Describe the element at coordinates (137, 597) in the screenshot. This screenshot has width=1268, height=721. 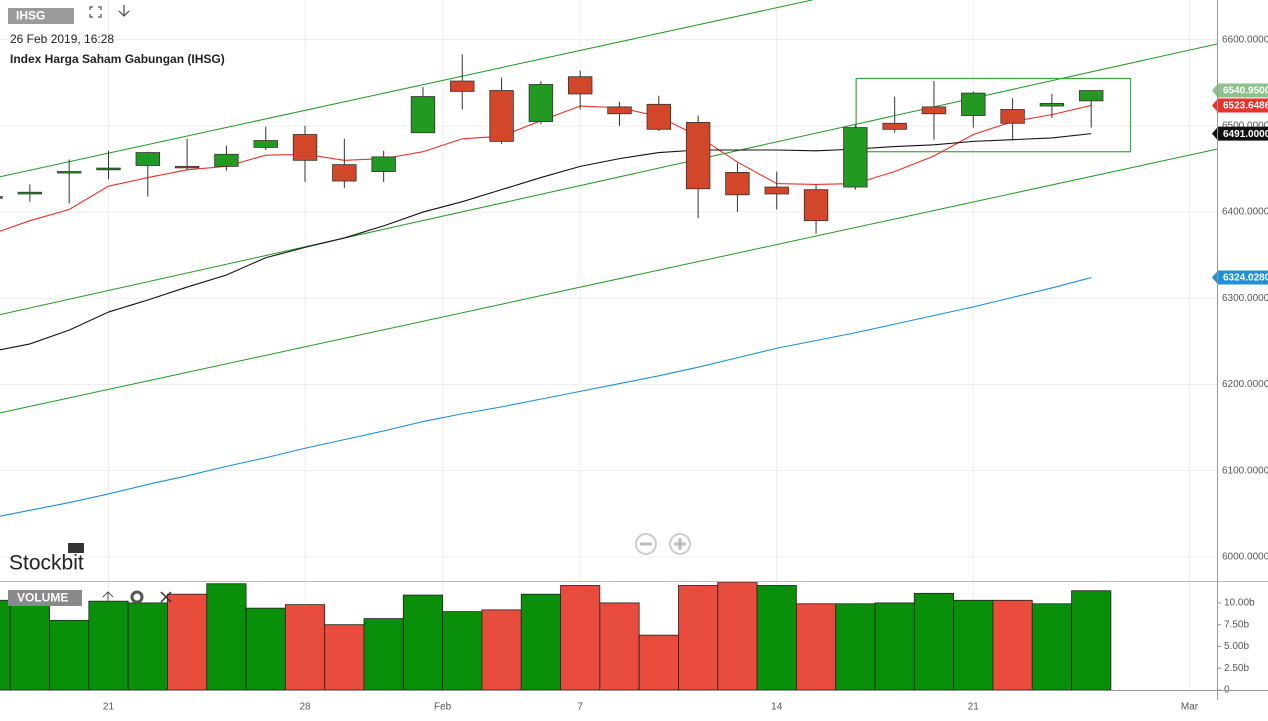
I see `settings-icon` at that location.